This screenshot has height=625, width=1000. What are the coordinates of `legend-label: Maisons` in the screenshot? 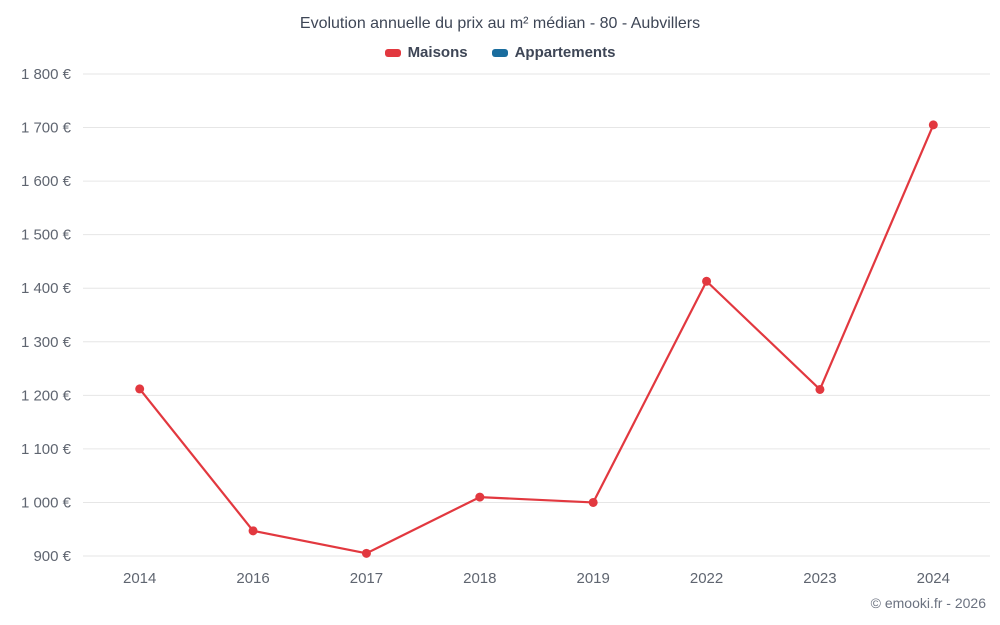 It's located at (437, 52).